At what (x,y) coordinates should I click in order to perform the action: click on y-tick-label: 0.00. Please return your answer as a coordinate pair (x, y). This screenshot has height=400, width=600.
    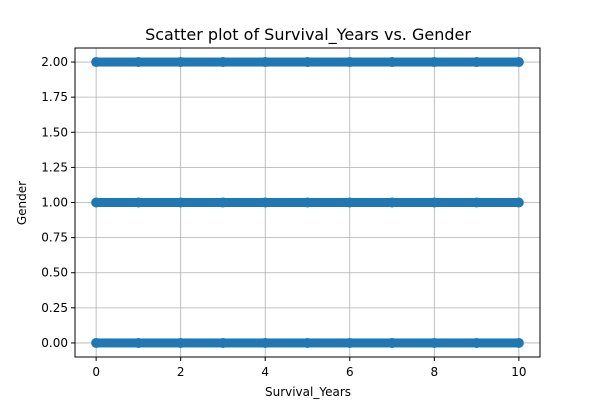
    Looking at the image, I should click on (54, 343).